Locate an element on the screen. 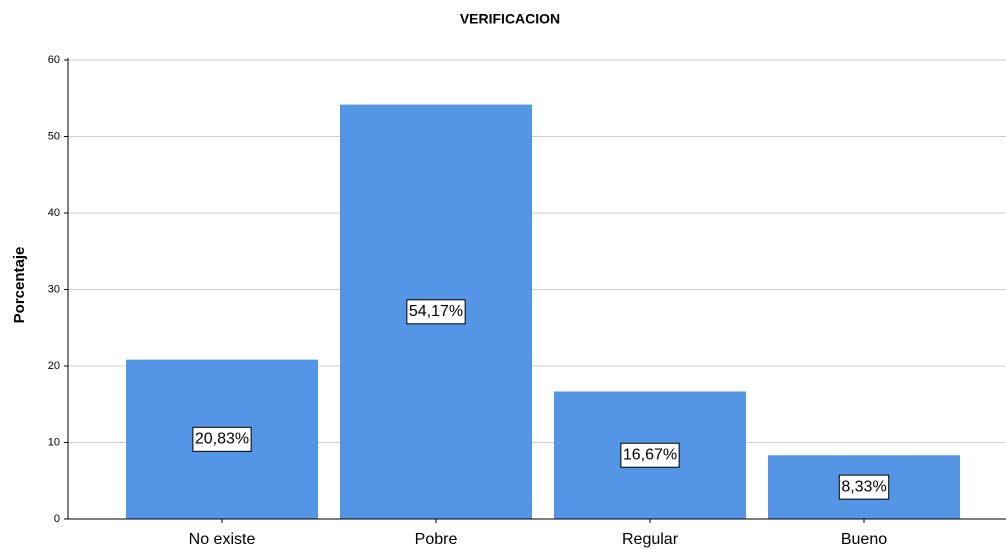  value-label: 54,17% is located at coordinates (436, 311).